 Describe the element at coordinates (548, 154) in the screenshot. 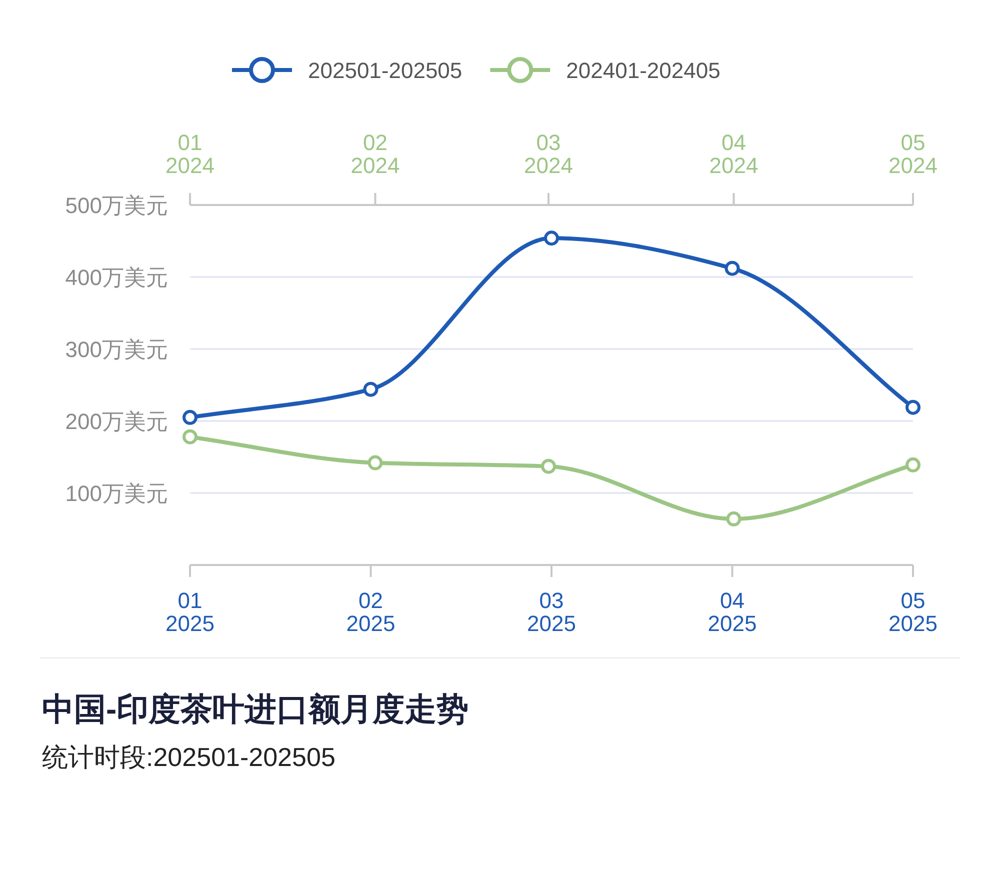

I see `x2-tick-label: 03 2024` at that location.